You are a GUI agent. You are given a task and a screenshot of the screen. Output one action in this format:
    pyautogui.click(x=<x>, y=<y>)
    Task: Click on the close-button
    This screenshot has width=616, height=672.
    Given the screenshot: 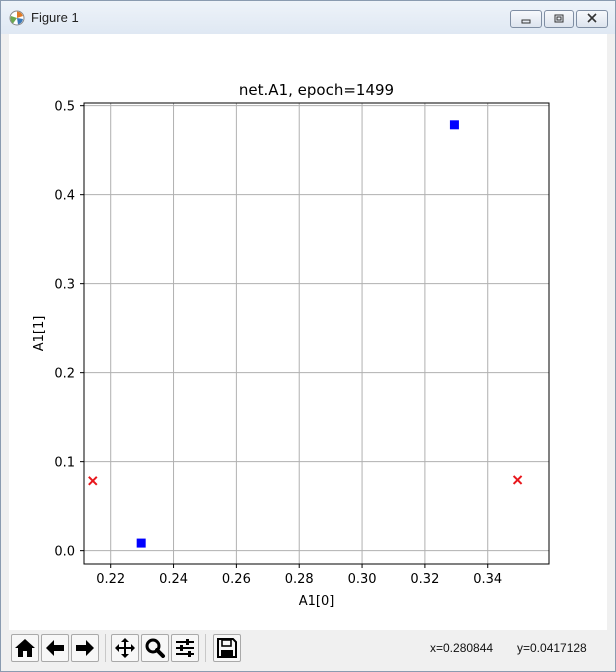 What is the action you would take?
    pyautogui.click(x=592, y=19)
    